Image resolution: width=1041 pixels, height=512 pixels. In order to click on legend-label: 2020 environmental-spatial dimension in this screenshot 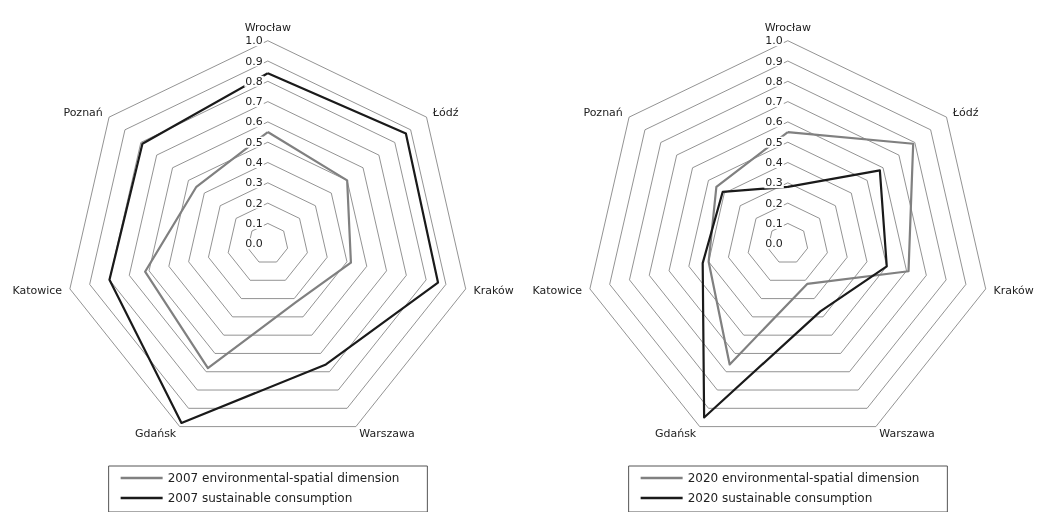, I will do `click(803, 478)`.